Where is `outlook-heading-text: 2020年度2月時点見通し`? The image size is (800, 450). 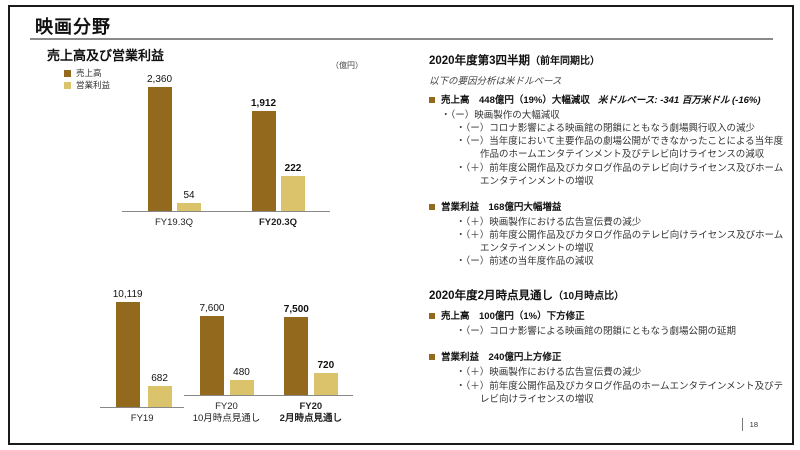
outlook-heading-text: 2020年度2月時点見通し is located at coordinates (491, 296).